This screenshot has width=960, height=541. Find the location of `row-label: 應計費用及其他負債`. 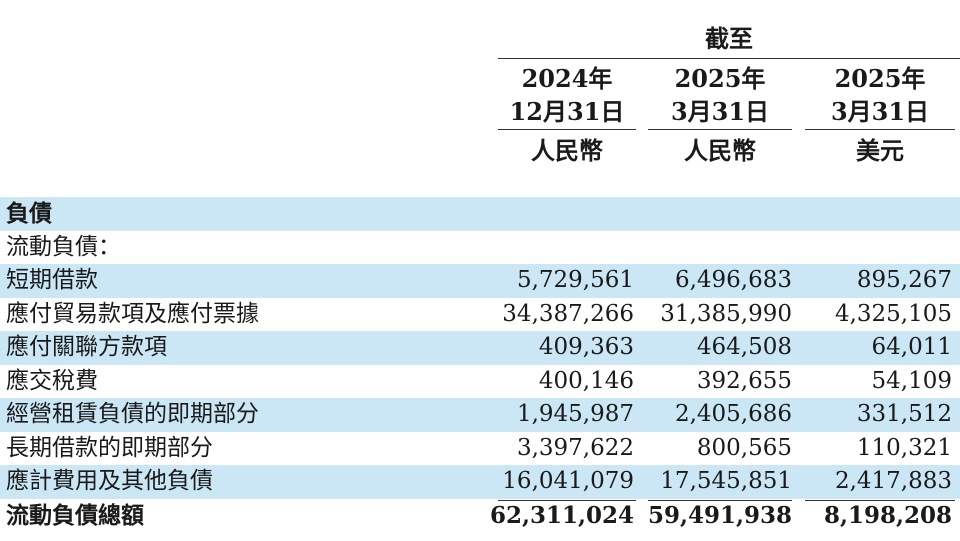

row-label: 應計費用及其他負債 is located at coordinates (109, 481).